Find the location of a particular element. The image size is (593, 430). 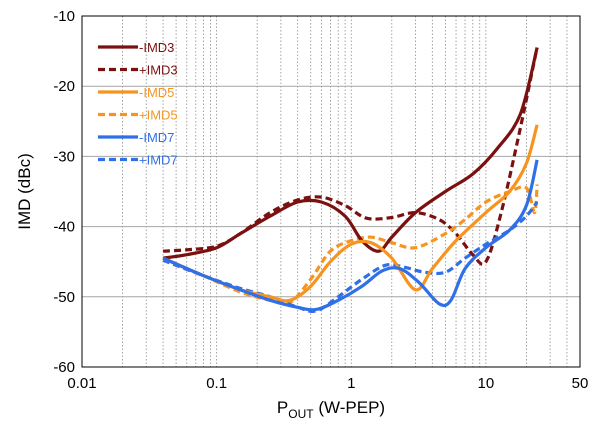

x-axis-title: POUT (W-PEP) is located at coordinates (331, 409).